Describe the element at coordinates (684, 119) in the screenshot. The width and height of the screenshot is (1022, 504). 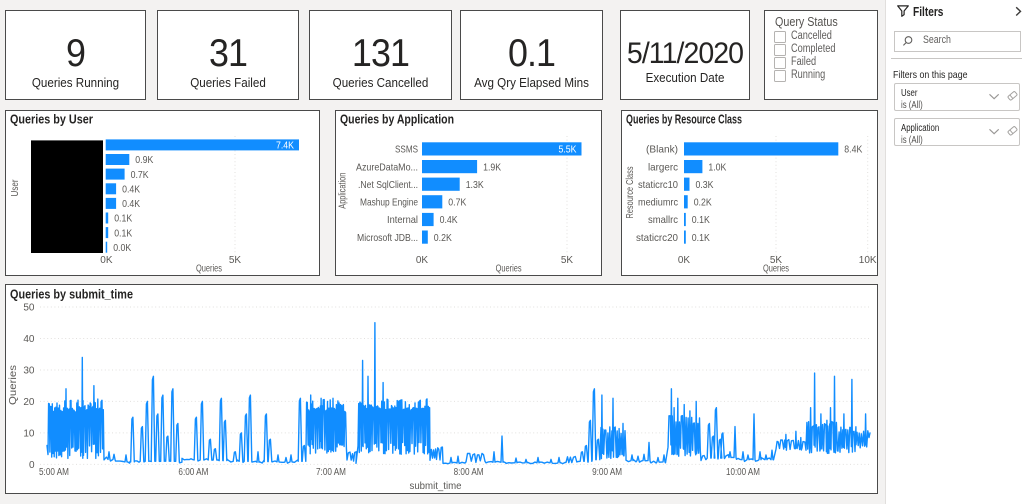
I see `svg-text: Queries by Resource Class` at that location.